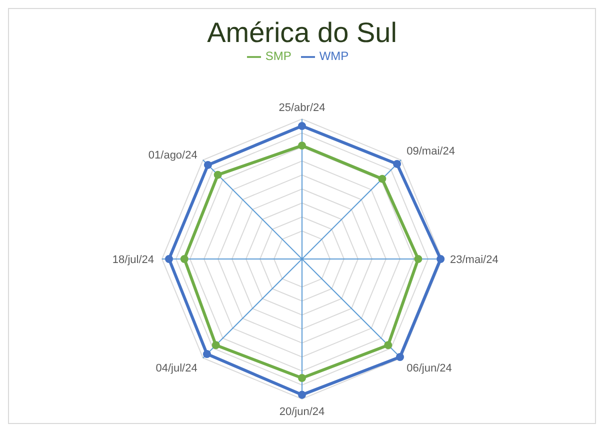 This screenshot has width=604, height=432. I want to click on legend-label: WMP, so click(334, 56).